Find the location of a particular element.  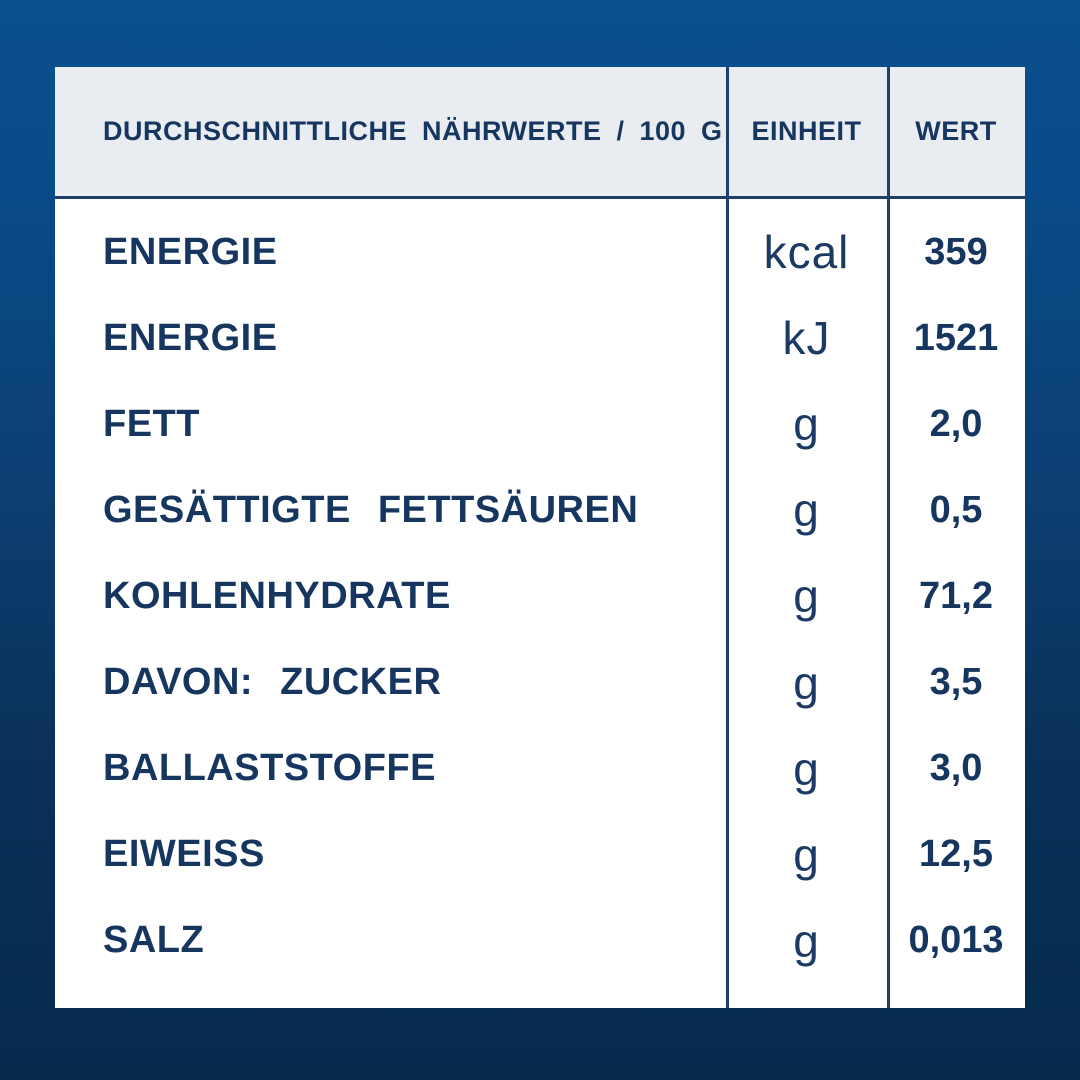

row-value: 71,2 is located at coordinates (956, 595).